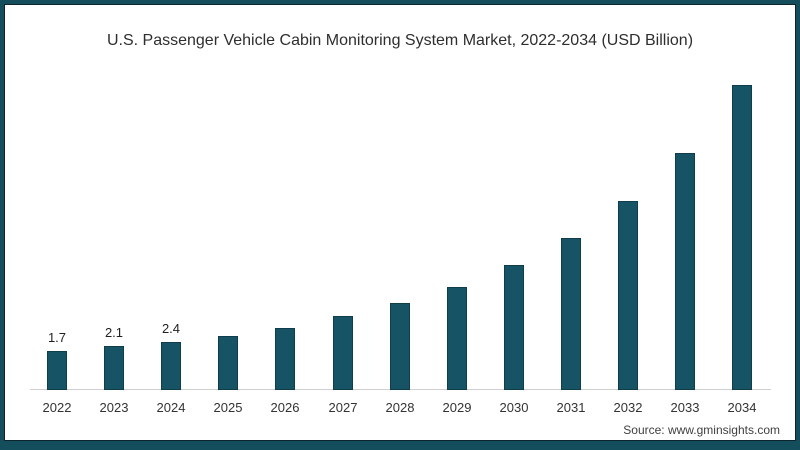  Describe the element at coordinates (742, 407) in the screenshot. I see `x-tick-label-2034: 2034` at that location.